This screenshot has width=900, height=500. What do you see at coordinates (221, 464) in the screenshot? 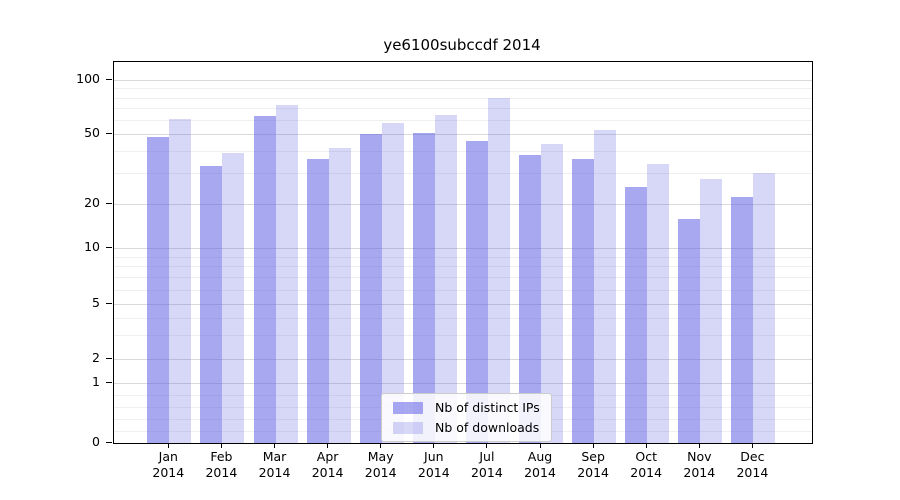
I see `x-tick-label: Feb 2014` at bounding box center [221, 464].